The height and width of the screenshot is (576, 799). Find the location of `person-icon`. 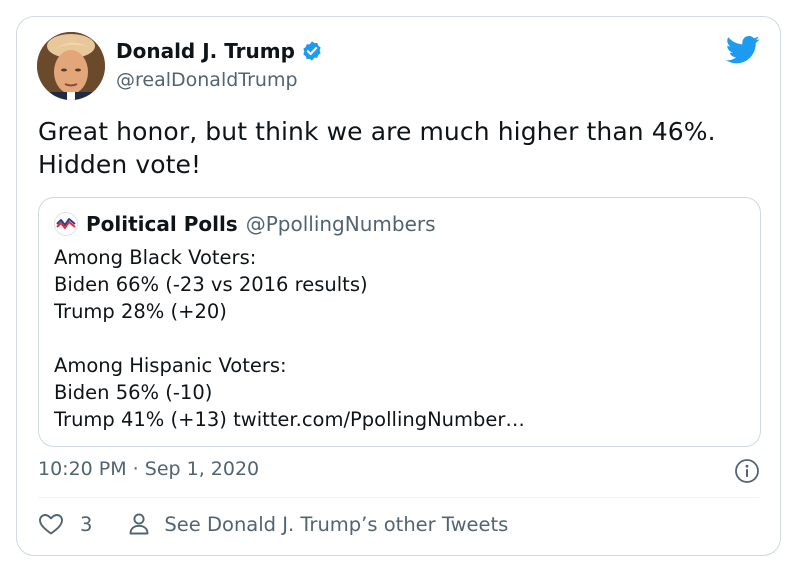

person-icon is located at coordinates (139, 524).